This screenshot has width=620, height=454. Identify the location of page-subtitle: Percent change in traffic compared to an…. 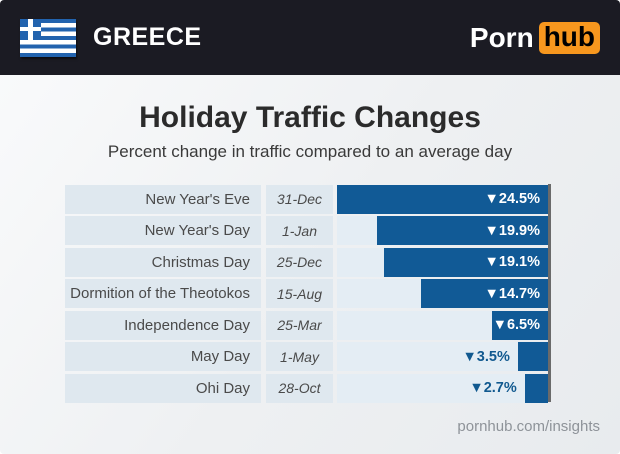
(310, 151).